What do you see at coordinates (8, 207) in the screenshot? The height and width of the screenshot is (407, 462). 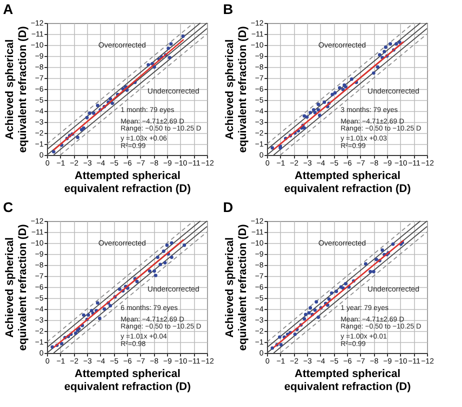 I see `chart-title: C` at bounding box center [8, 207].